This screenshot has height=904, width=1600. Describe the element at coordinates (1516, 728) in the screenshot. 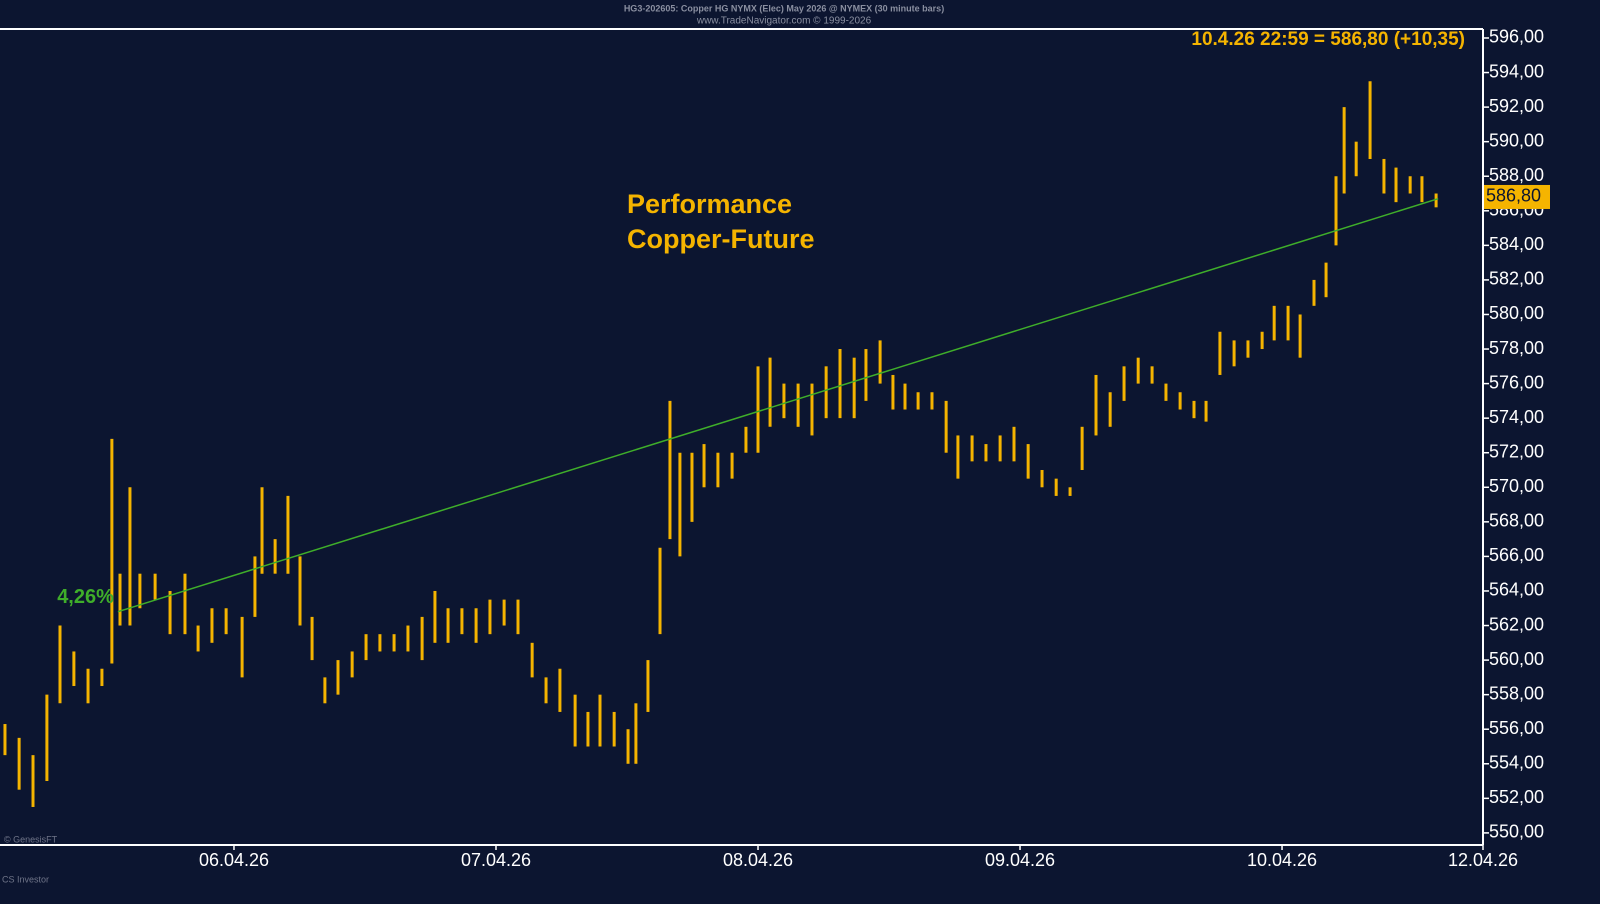

I see `y-tick-label: 556,00` at that location.